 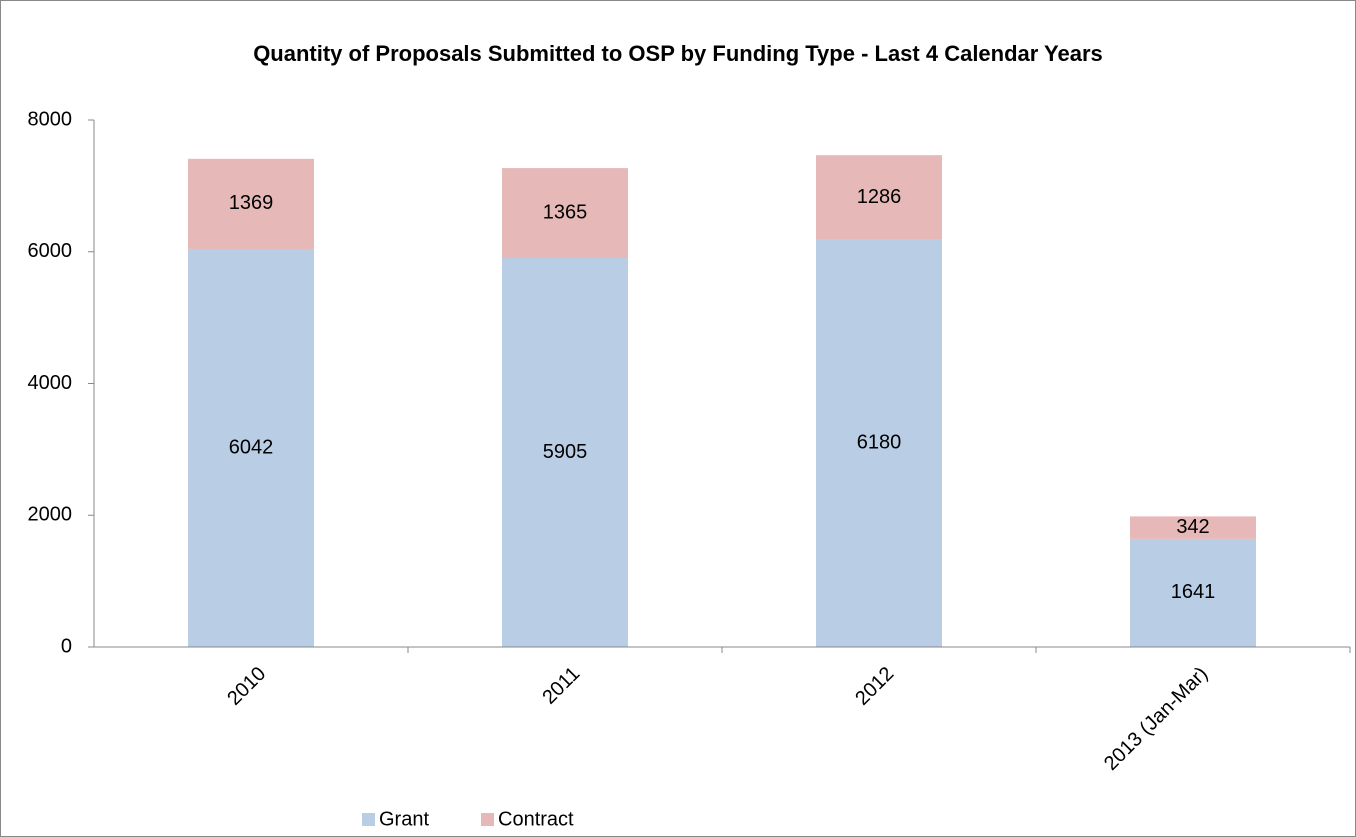 What do you see at coordinates (50, 515) in the screenshot?
I see `y-tick-label: 2000` at bounding box center [50, 515].